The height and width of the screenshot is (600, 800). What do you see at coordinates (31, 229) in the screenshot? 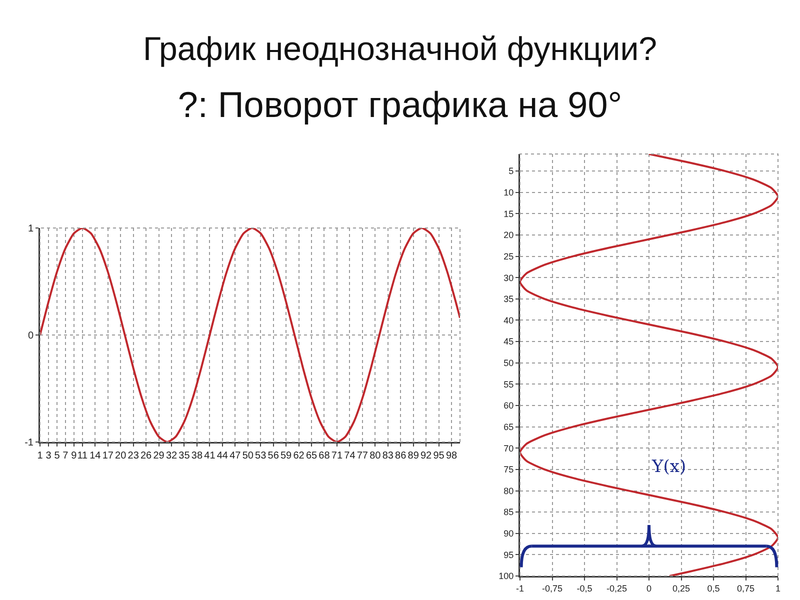
I see `y-tick-label: 1` at bounding box center [31, 229].